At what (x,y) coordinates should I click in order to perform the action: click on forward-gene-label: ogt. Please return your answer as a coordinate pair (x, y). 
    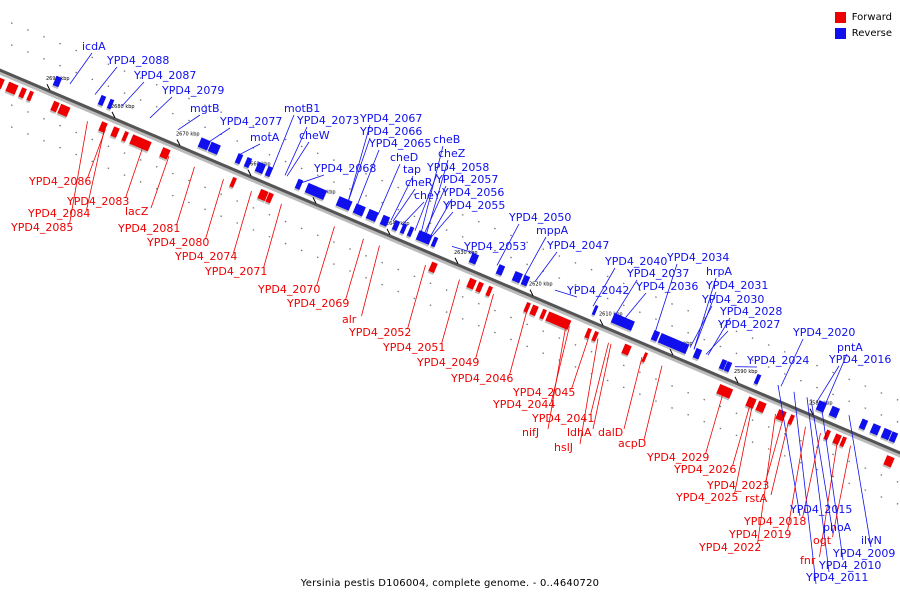
    Looking at the image, I should click on (822, 540).